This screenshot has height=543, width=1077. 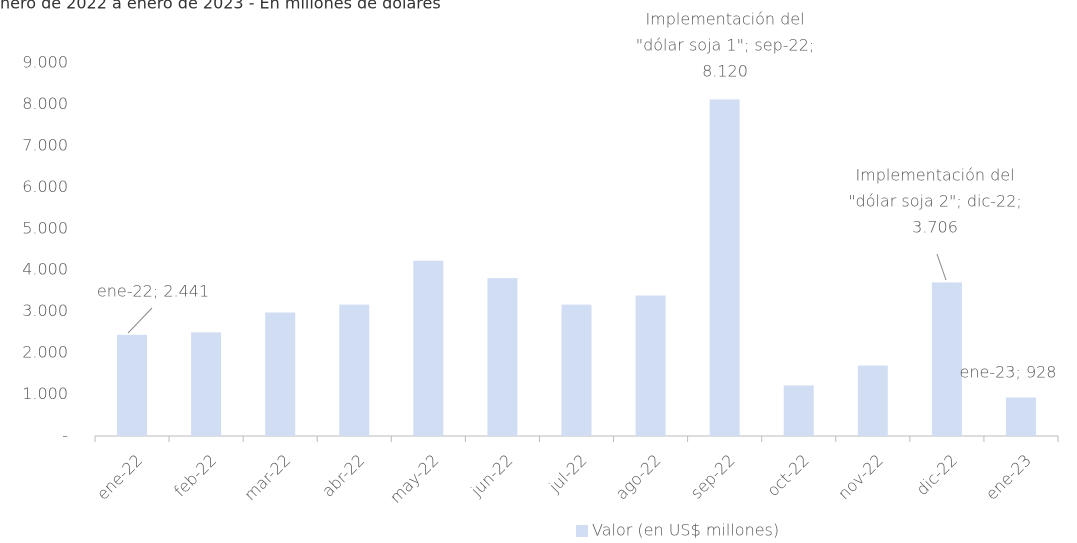 What do you see at coordinates (343, 476) in the screenshot?
I see `x-tick-label: abr-22` at bounding box center [343, 476].